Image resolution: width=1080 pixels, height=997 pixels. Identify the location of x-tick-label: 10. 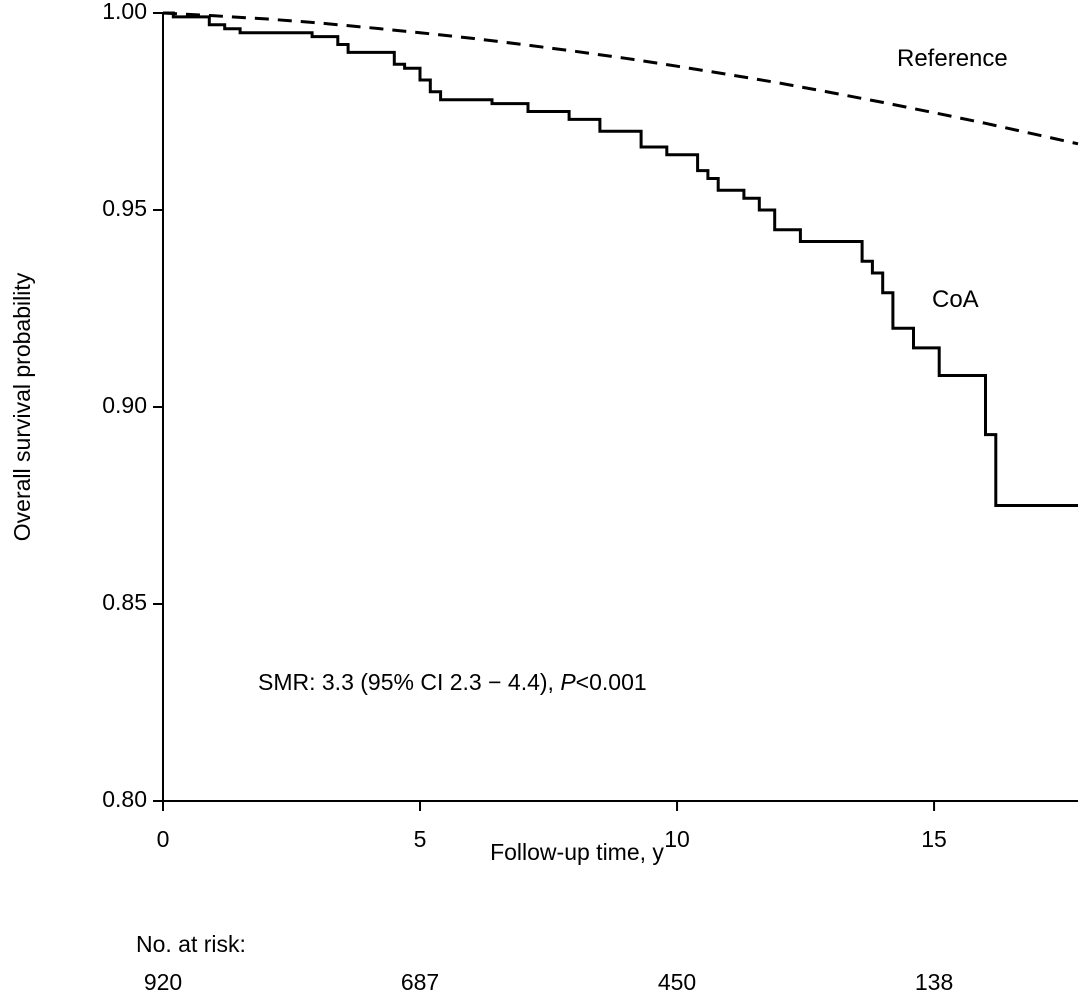
(677, 839).